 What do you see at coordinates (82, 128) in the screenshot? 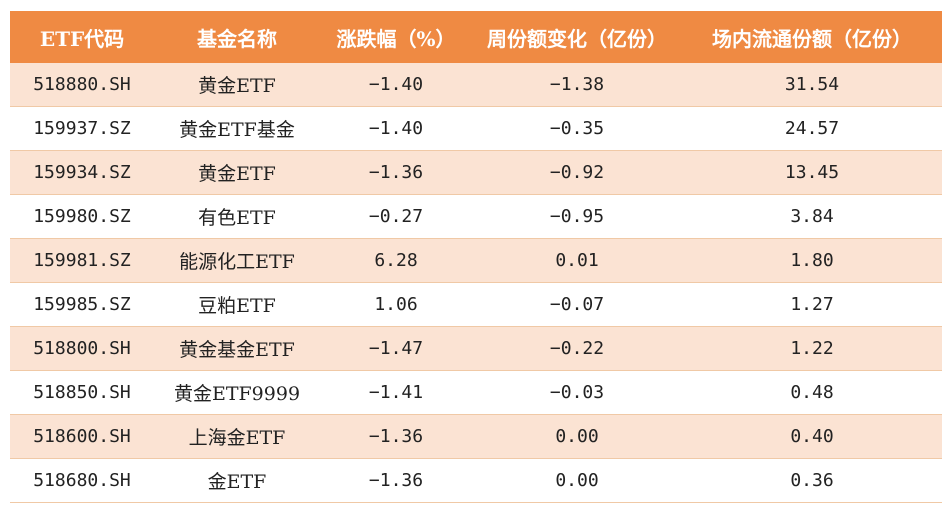
I see `etf-code-cell: 159937.SZ` at bounding box center [82, 128].